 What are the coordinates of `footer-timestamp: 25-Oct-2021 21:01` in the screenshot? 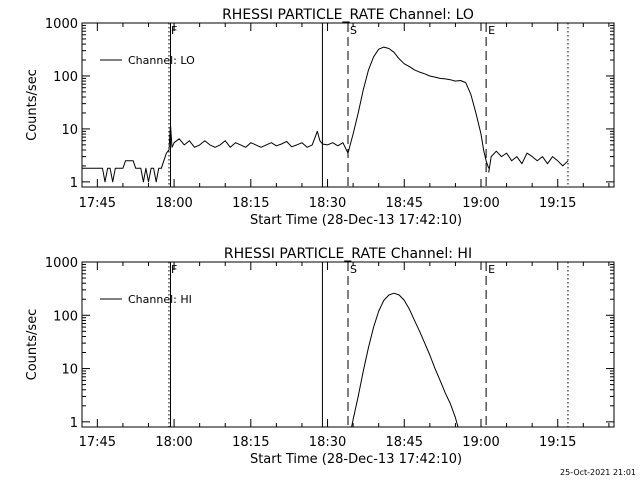 It's located at (598, 472).